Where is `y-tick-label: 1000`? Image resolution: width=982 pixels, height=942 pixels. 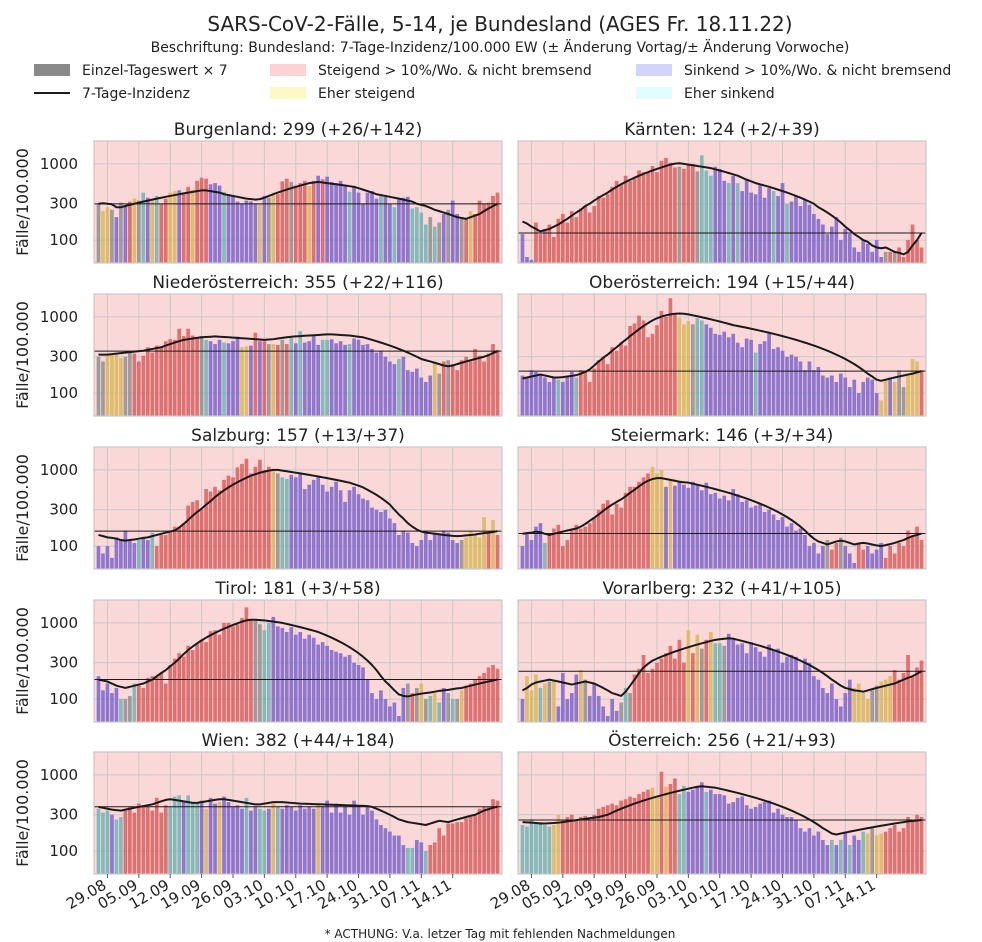 y-tick-label: 1000 is located at coordinates (59, 623).